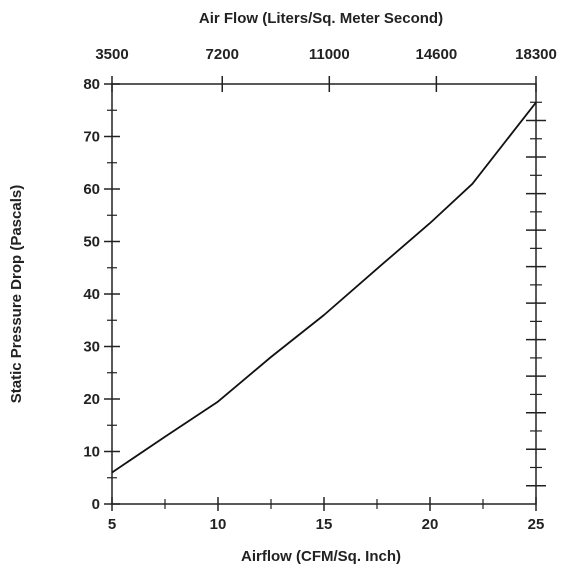 This screenshot has width=563, height=571. I want to click on x-tick-label: 10, so click(218, 524).